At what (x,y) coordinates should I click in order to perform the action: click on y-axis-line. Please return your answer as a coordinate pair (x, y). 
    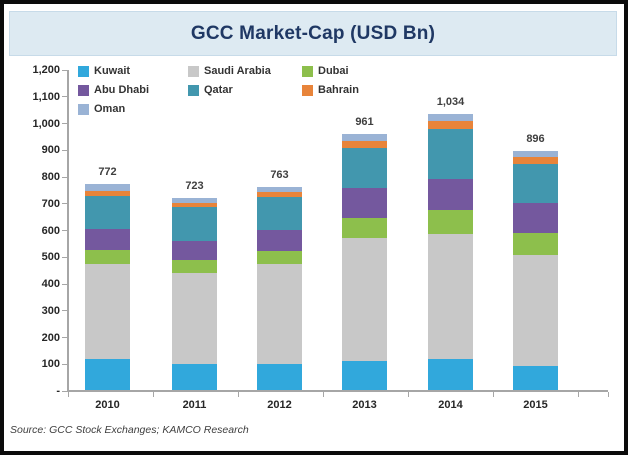
    Looking at the image, I should click on (68, 230).